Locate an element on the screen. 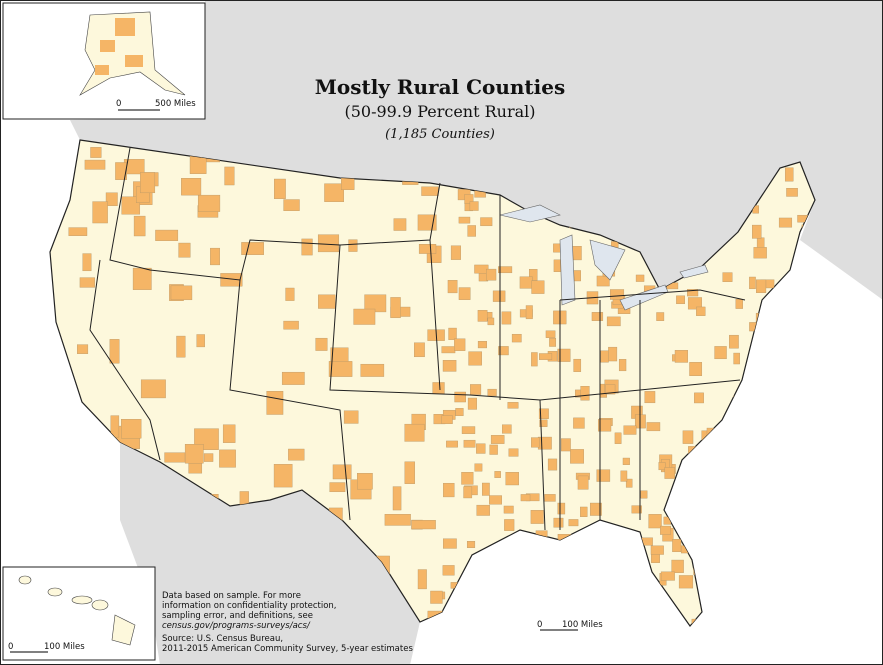 This screenshot has width=883, height=665. alaska-rural is located at coordinates (119, 46).